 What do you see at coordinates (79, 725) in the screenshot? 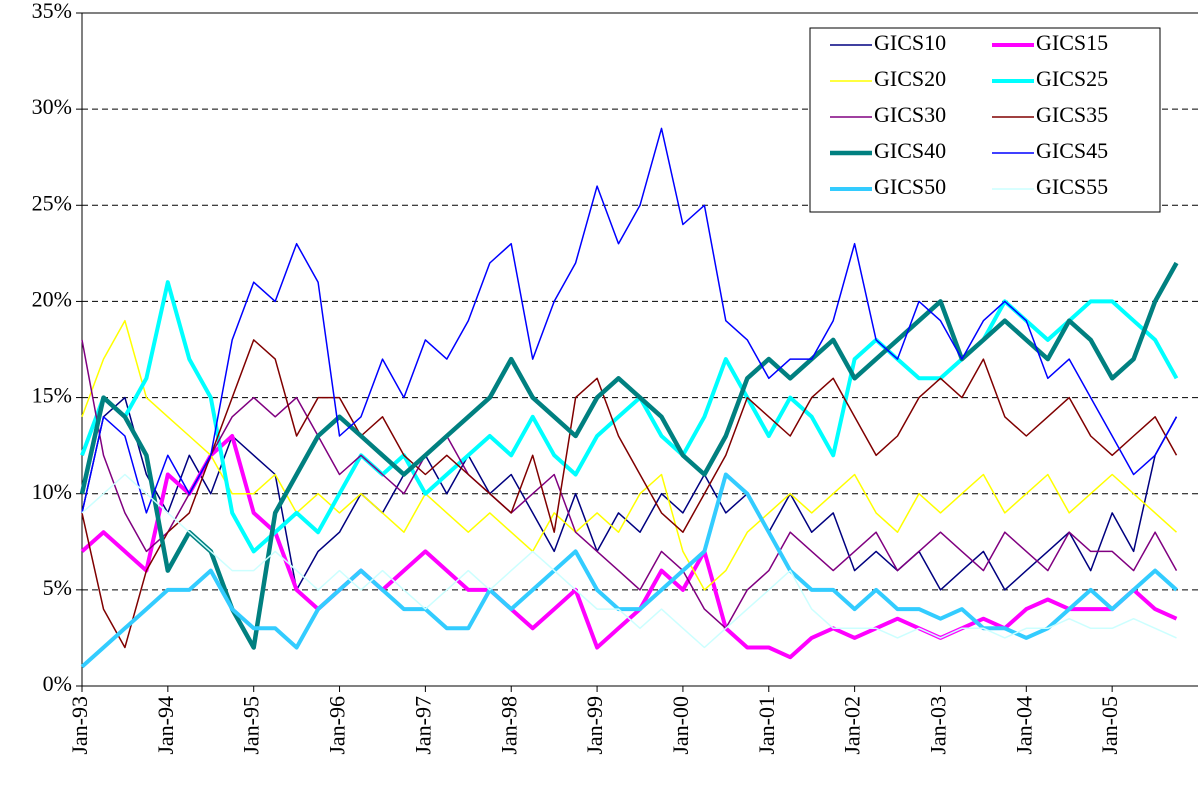
I see `x-tick-label: Jan-93` at bounding box center [79, 725].